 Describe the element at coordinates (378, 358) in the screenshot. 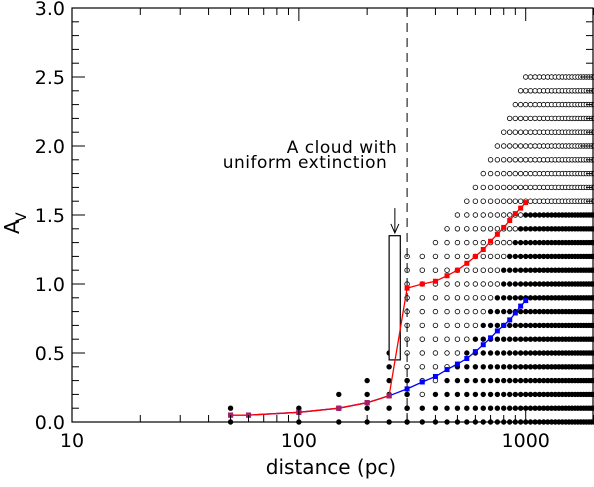

I see `series-line` at that location.